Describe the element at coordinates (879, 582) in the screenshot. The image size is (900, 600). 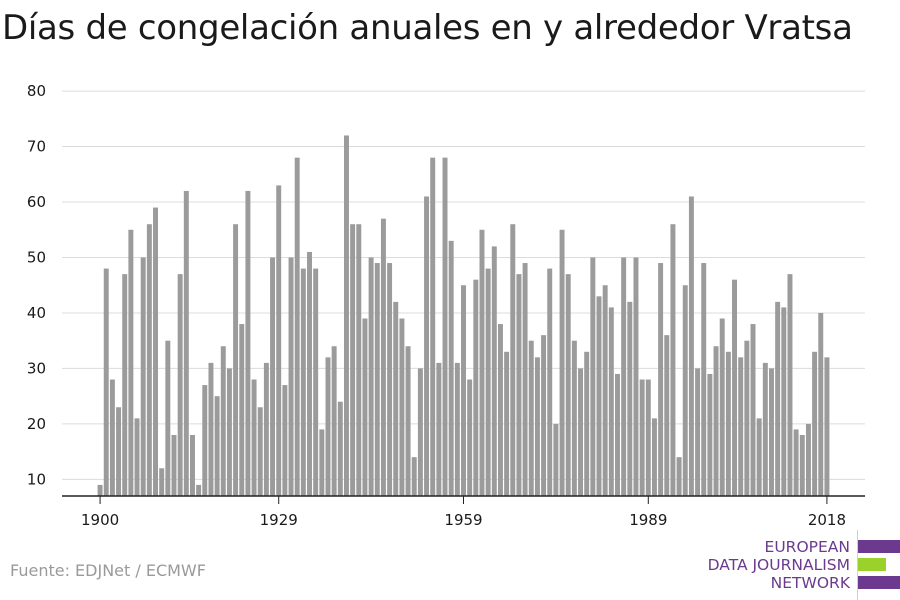
I see `logo-bar-purple-bottom` at that location.